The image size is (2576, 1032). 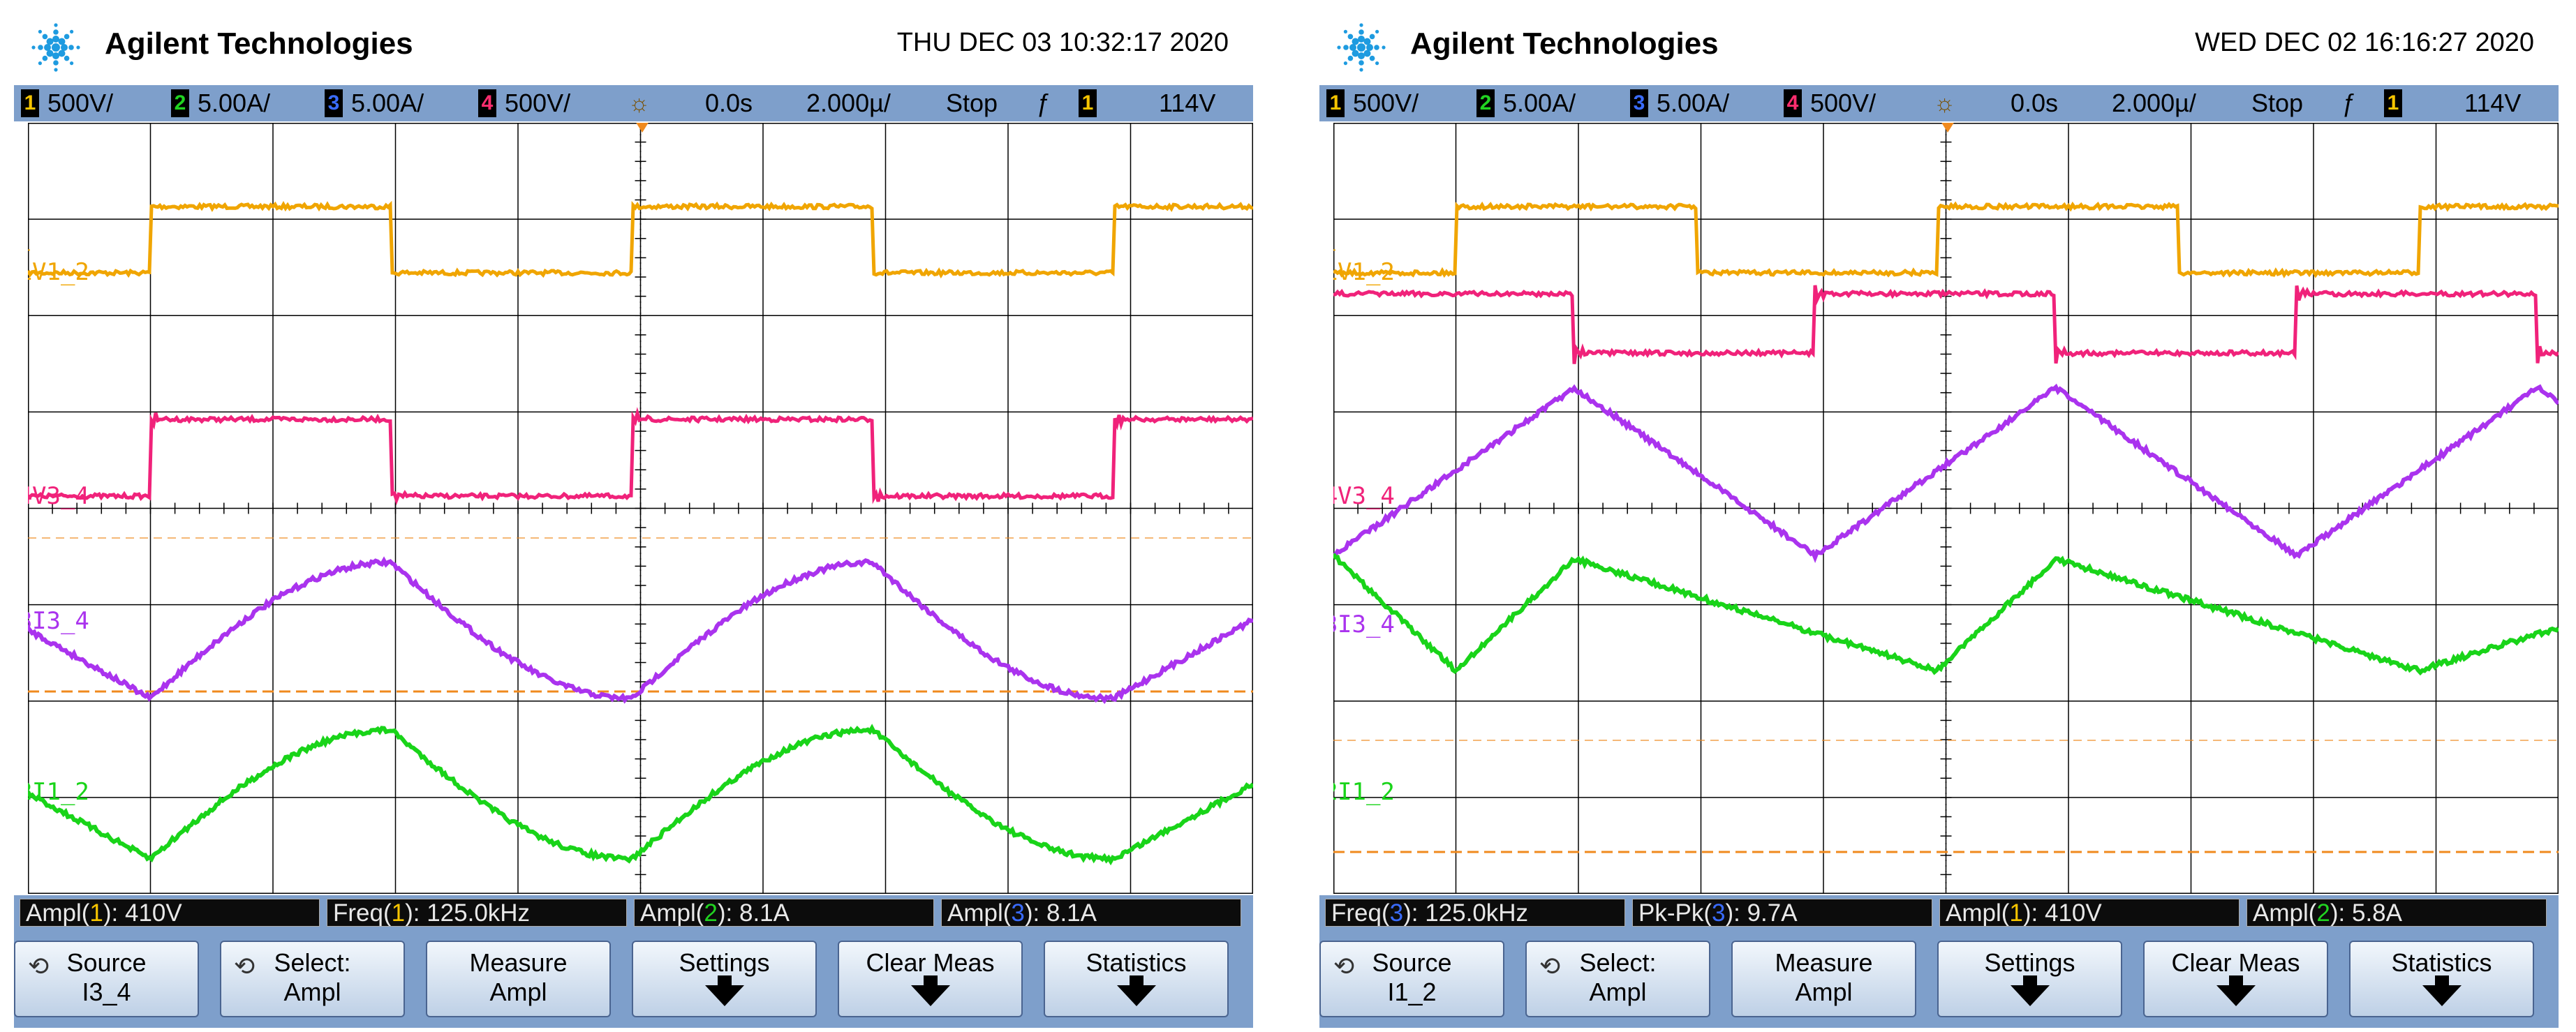 I want to click on label-v1-2: V1_2, so click(x=1366, y=272).